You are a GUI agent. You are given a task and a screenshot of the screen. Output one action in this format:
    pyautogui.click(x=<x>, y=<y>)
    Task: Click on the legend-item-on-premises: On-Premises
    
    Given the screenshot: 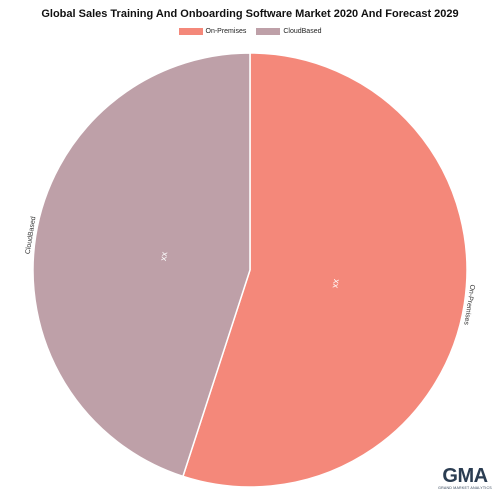 What is the action you would take?
    pyautogui.click(x=212, y=31)
    